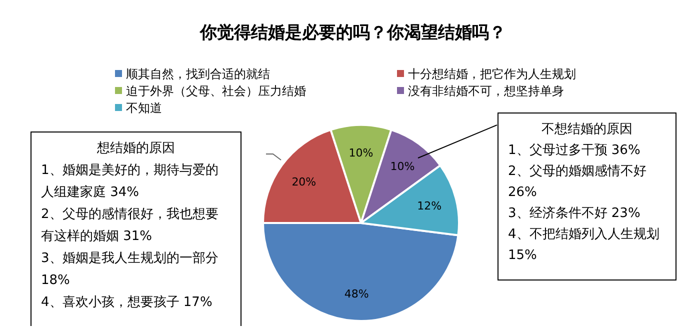 The width and height of the screenshot is (698, 334). What do you see at coordinates (144, 108) in the screenshot?
I see `legend-label: 不知道` at bounding box center [144, 108].